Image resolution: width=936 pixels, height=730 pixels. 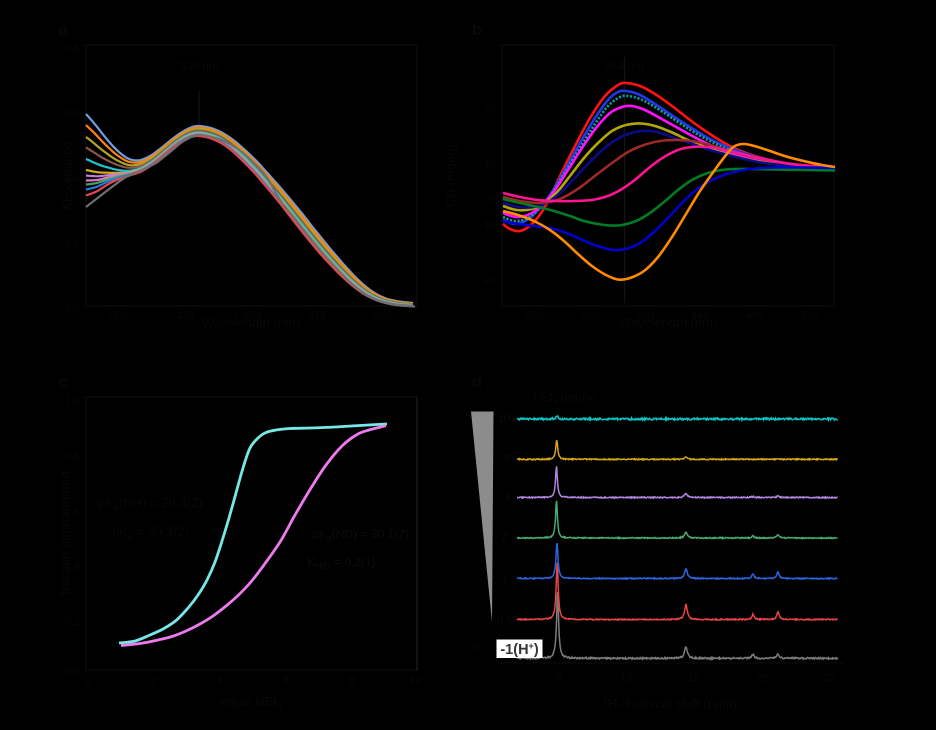 I want to click on svg-text: -15, so click(x=692, y=678).